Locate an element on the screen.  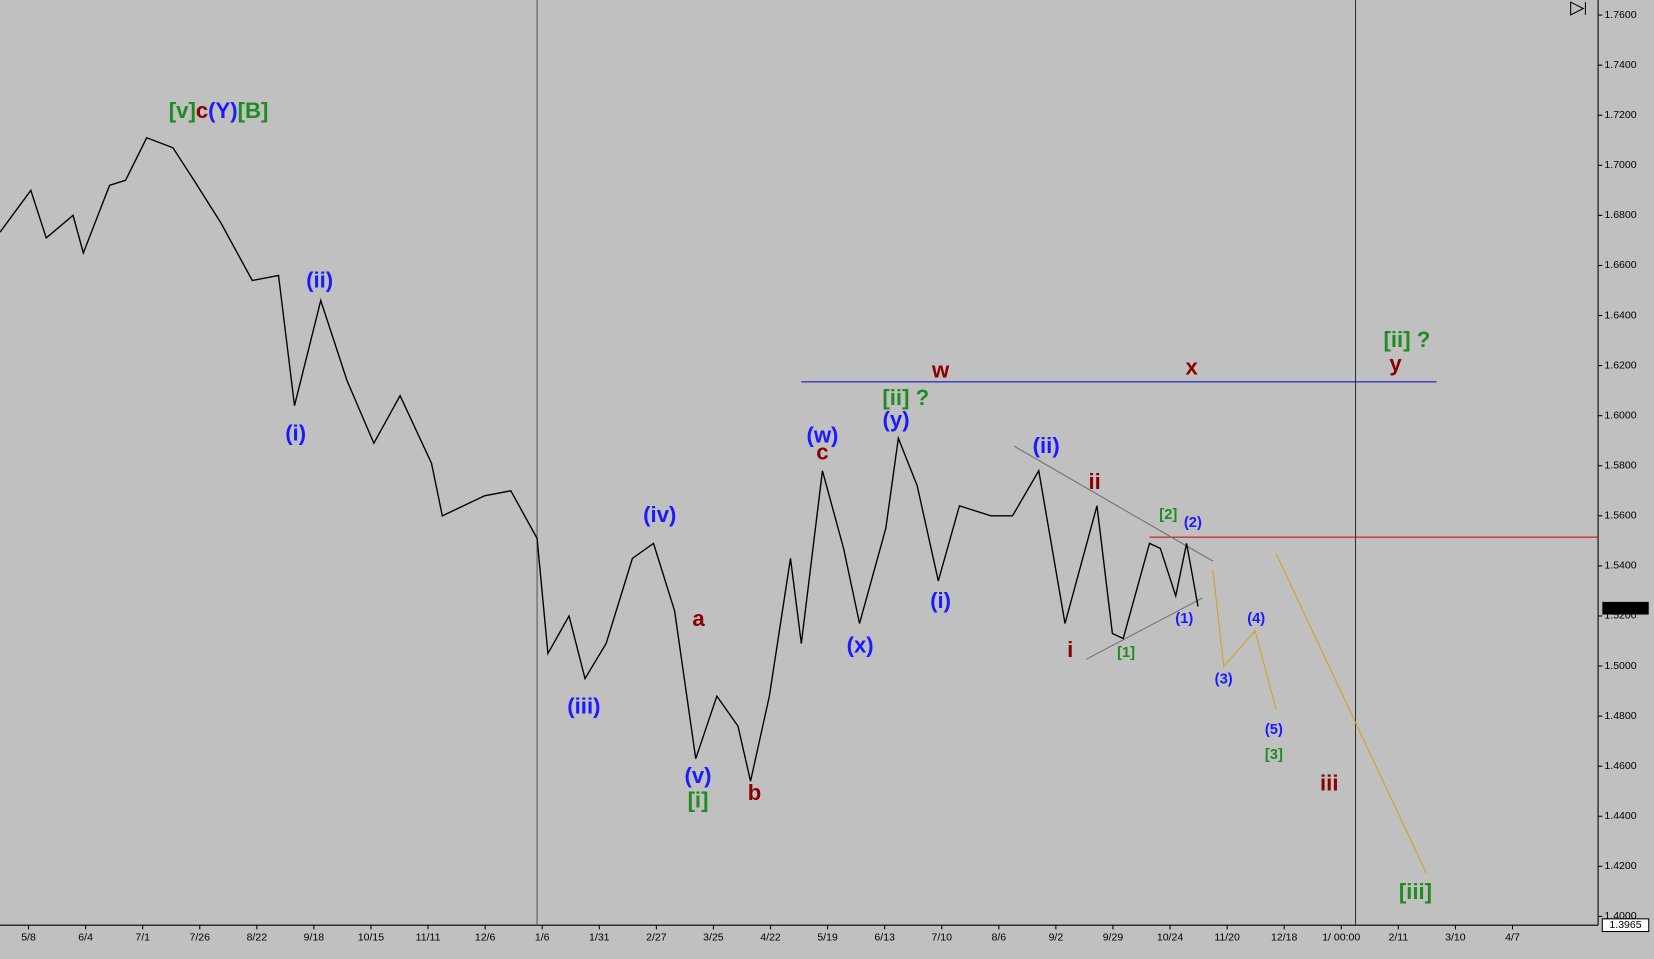
x-tick-label: 1/31 is located at coordinates (599, 938).